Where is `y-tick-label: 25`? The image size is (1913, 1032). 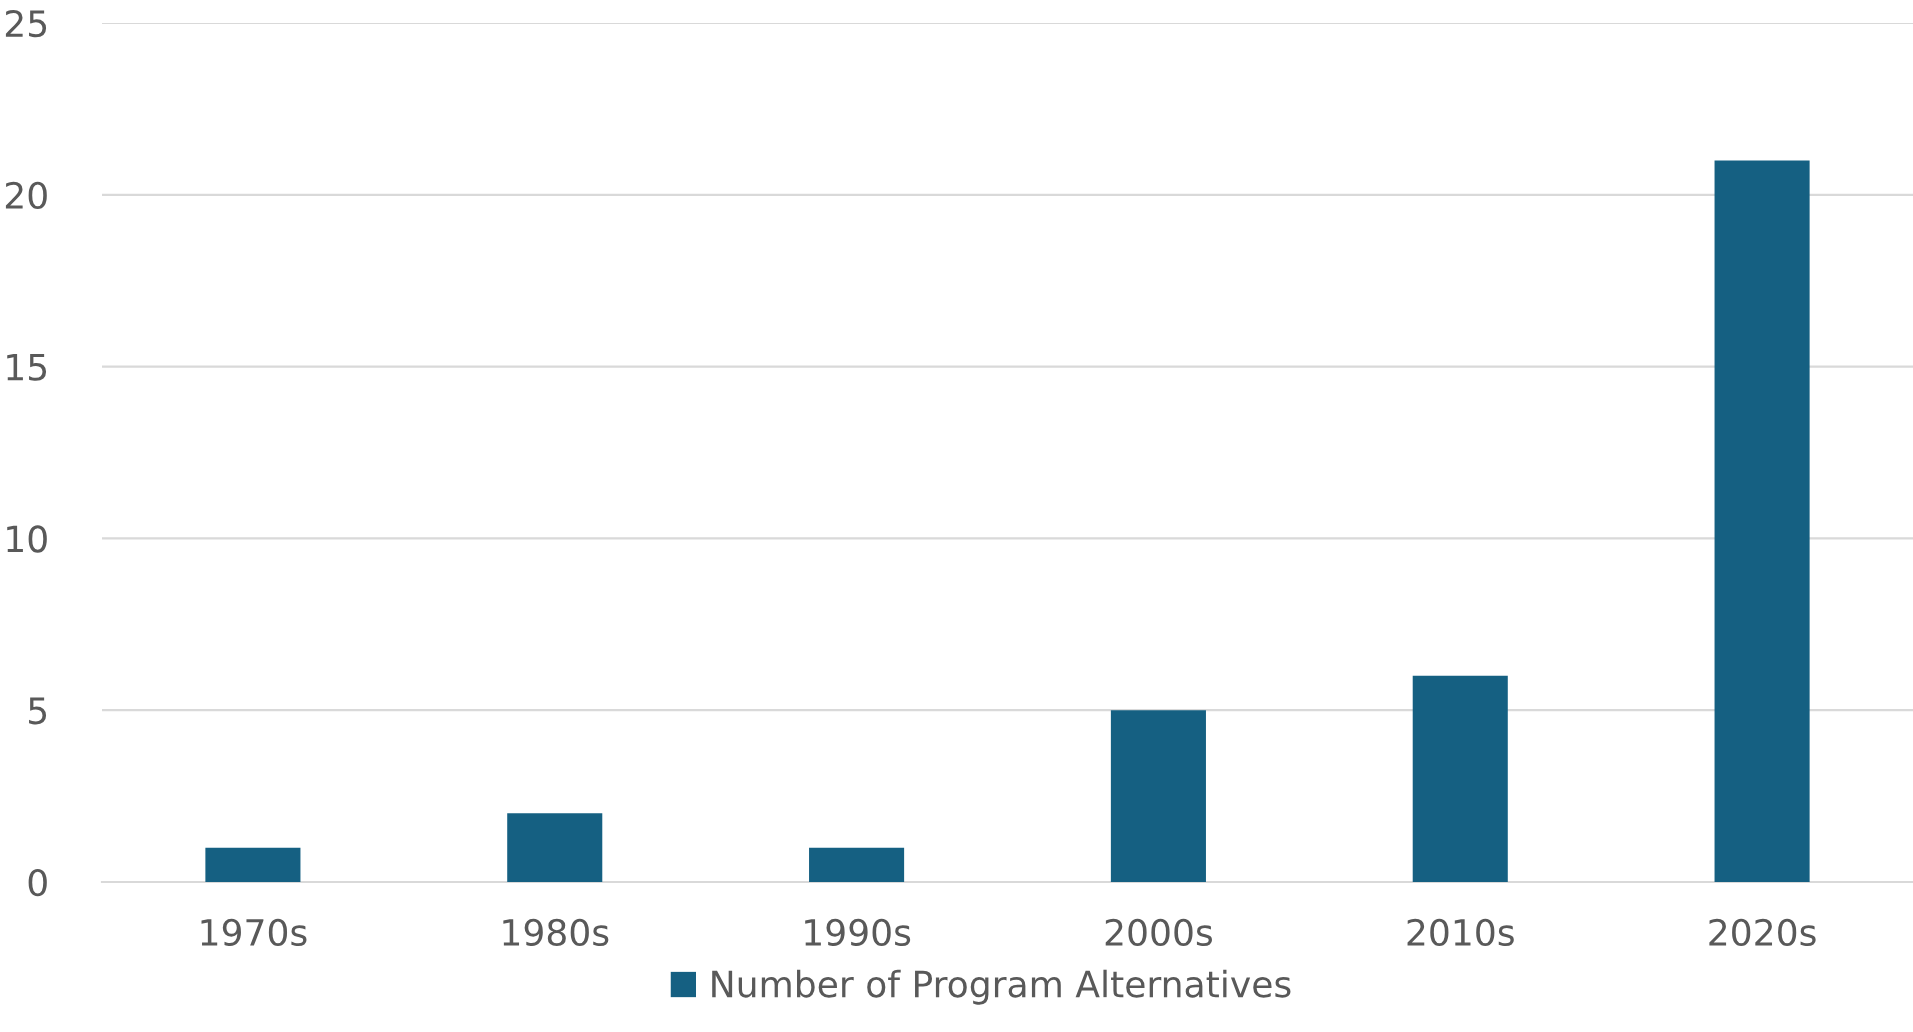
y-tick-label: 25 is located at coordinates (26, 23).